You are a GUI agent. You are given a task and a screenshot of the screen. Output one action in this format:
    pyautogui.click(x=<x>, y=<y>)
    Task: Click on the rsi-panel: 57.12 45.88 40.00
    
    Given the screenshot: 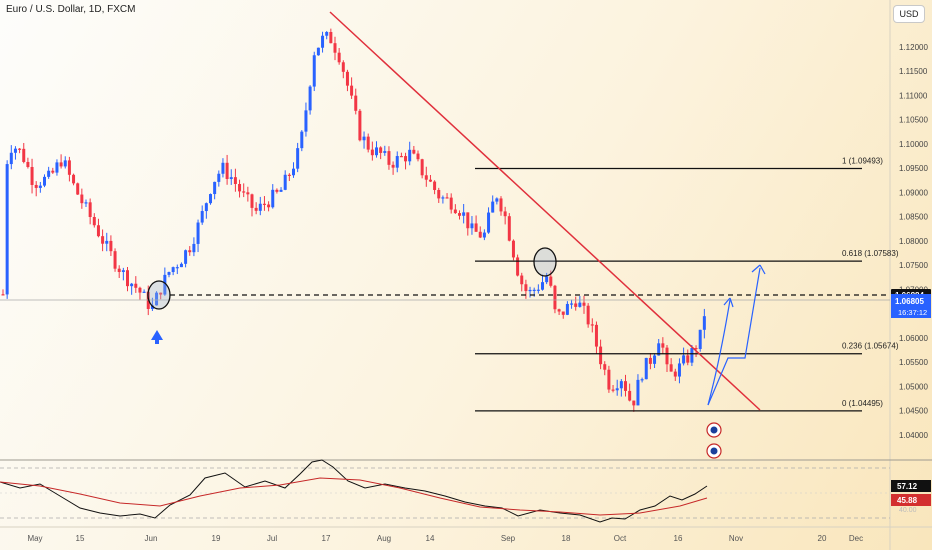 What is the action you would take?
    pyautogui.click(x=465, y=491)
    